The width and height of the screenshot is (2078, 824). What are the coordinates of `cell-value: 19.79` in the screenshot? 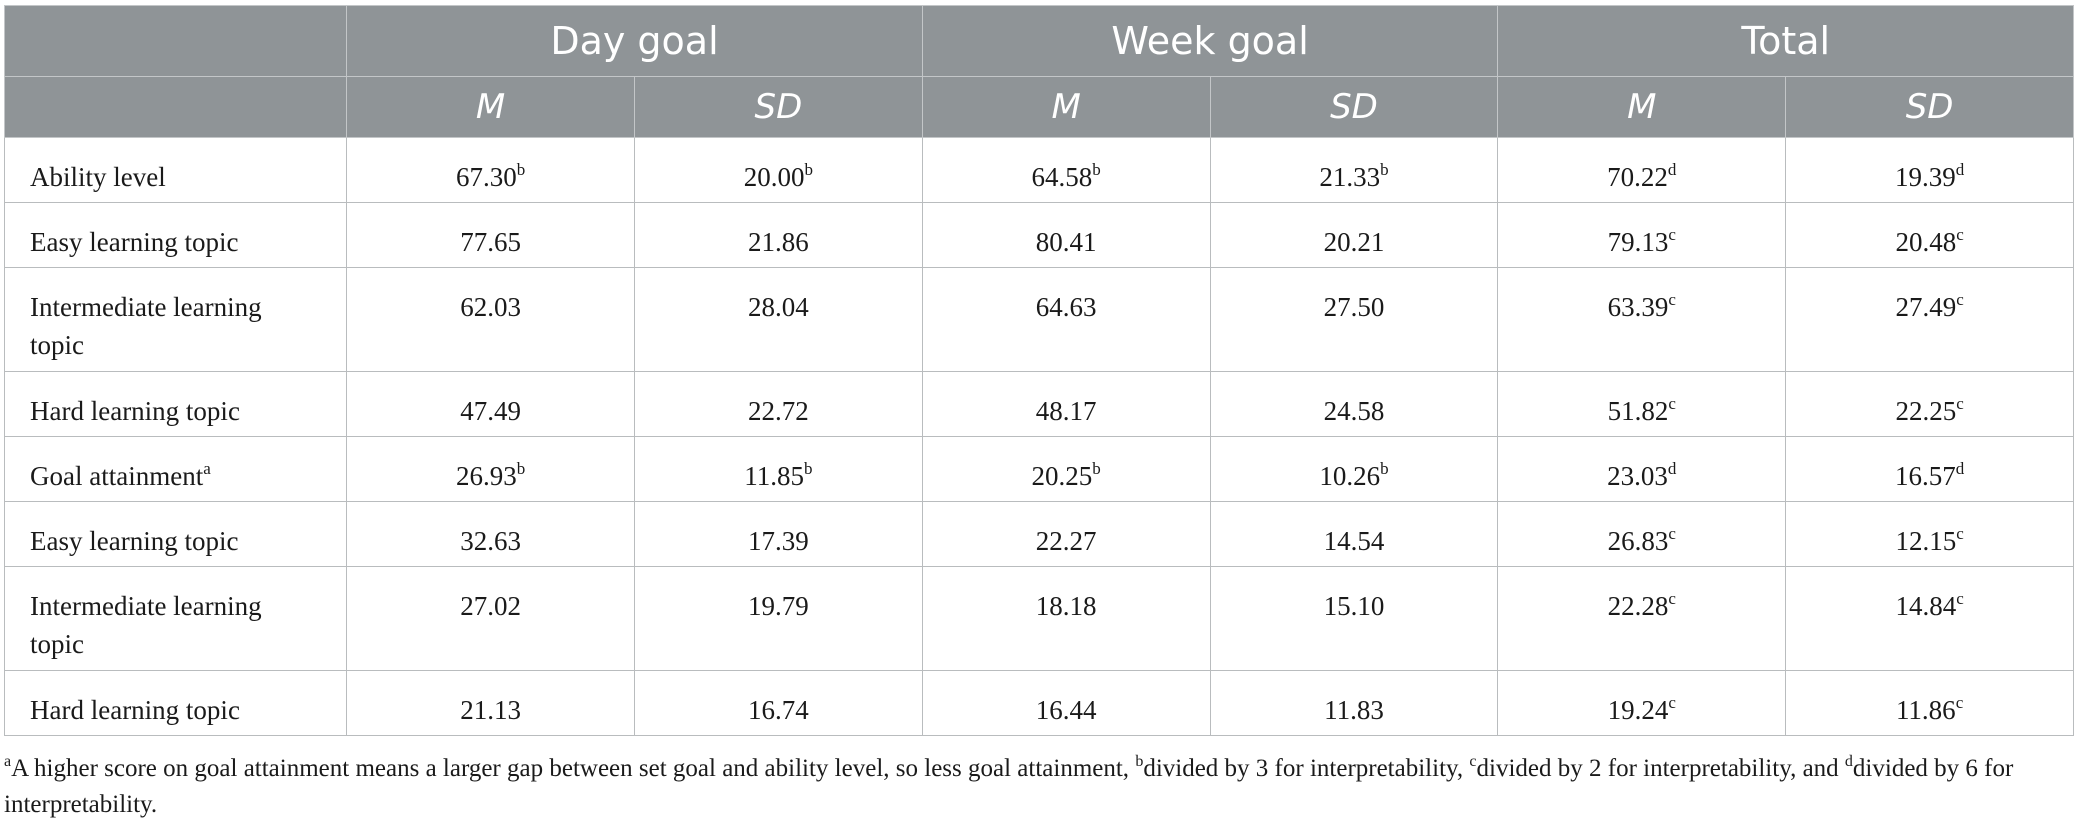 It's located at (778, 606).